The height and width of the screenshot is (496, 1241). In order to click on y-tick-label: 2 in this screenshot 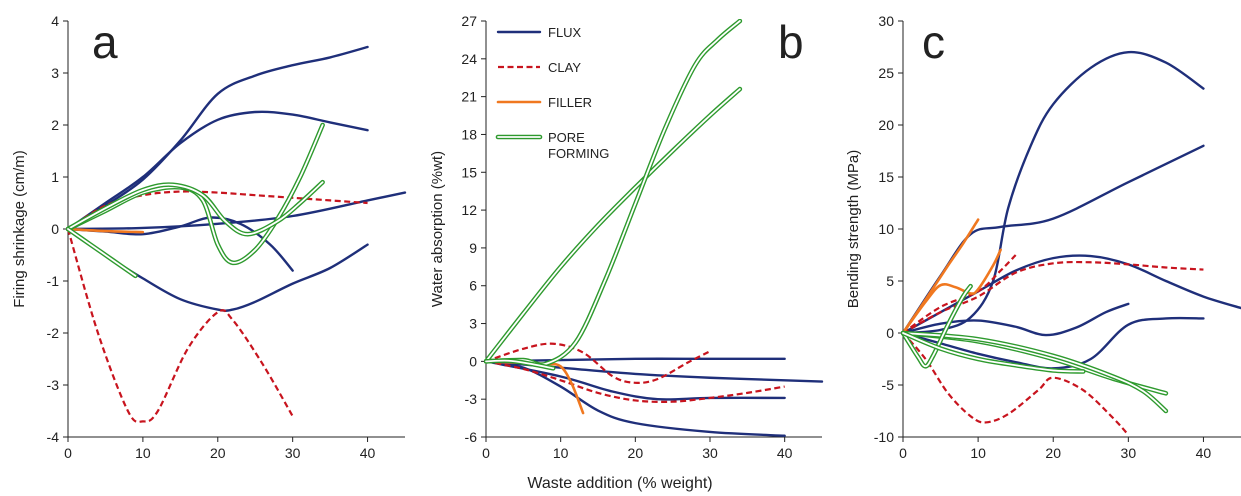, I will do `click(55, 125)`.